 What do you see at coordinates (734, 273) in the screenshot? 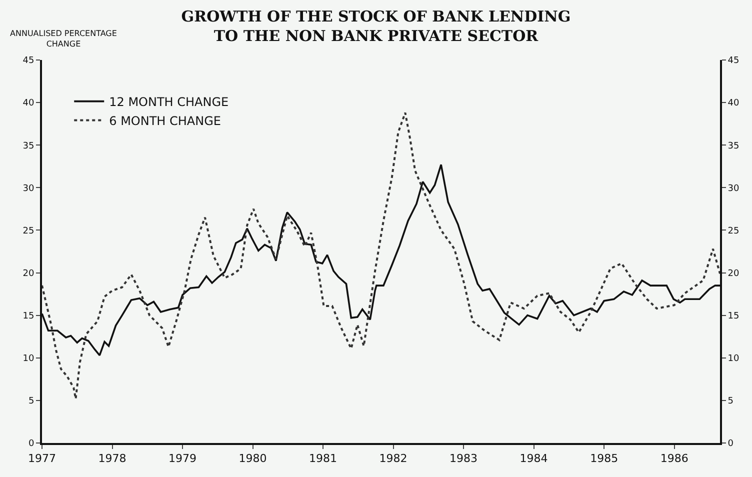
I see `y2-tick-label: 20` at bounding box center [734, 273].